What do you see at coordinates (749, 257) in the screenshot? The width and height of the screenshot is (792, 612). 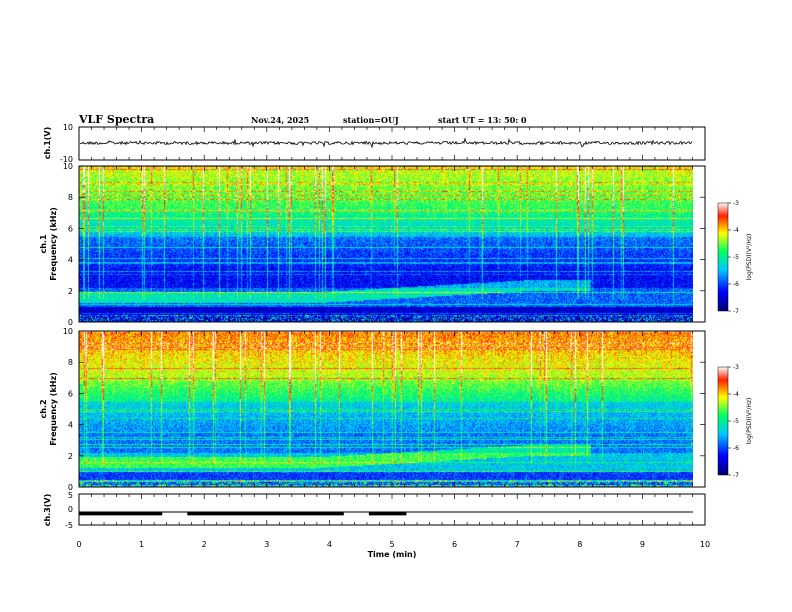 I see `ch1-colorbar-label: log(PSD)(V²/Hz)` at bounding box center [749, 257].